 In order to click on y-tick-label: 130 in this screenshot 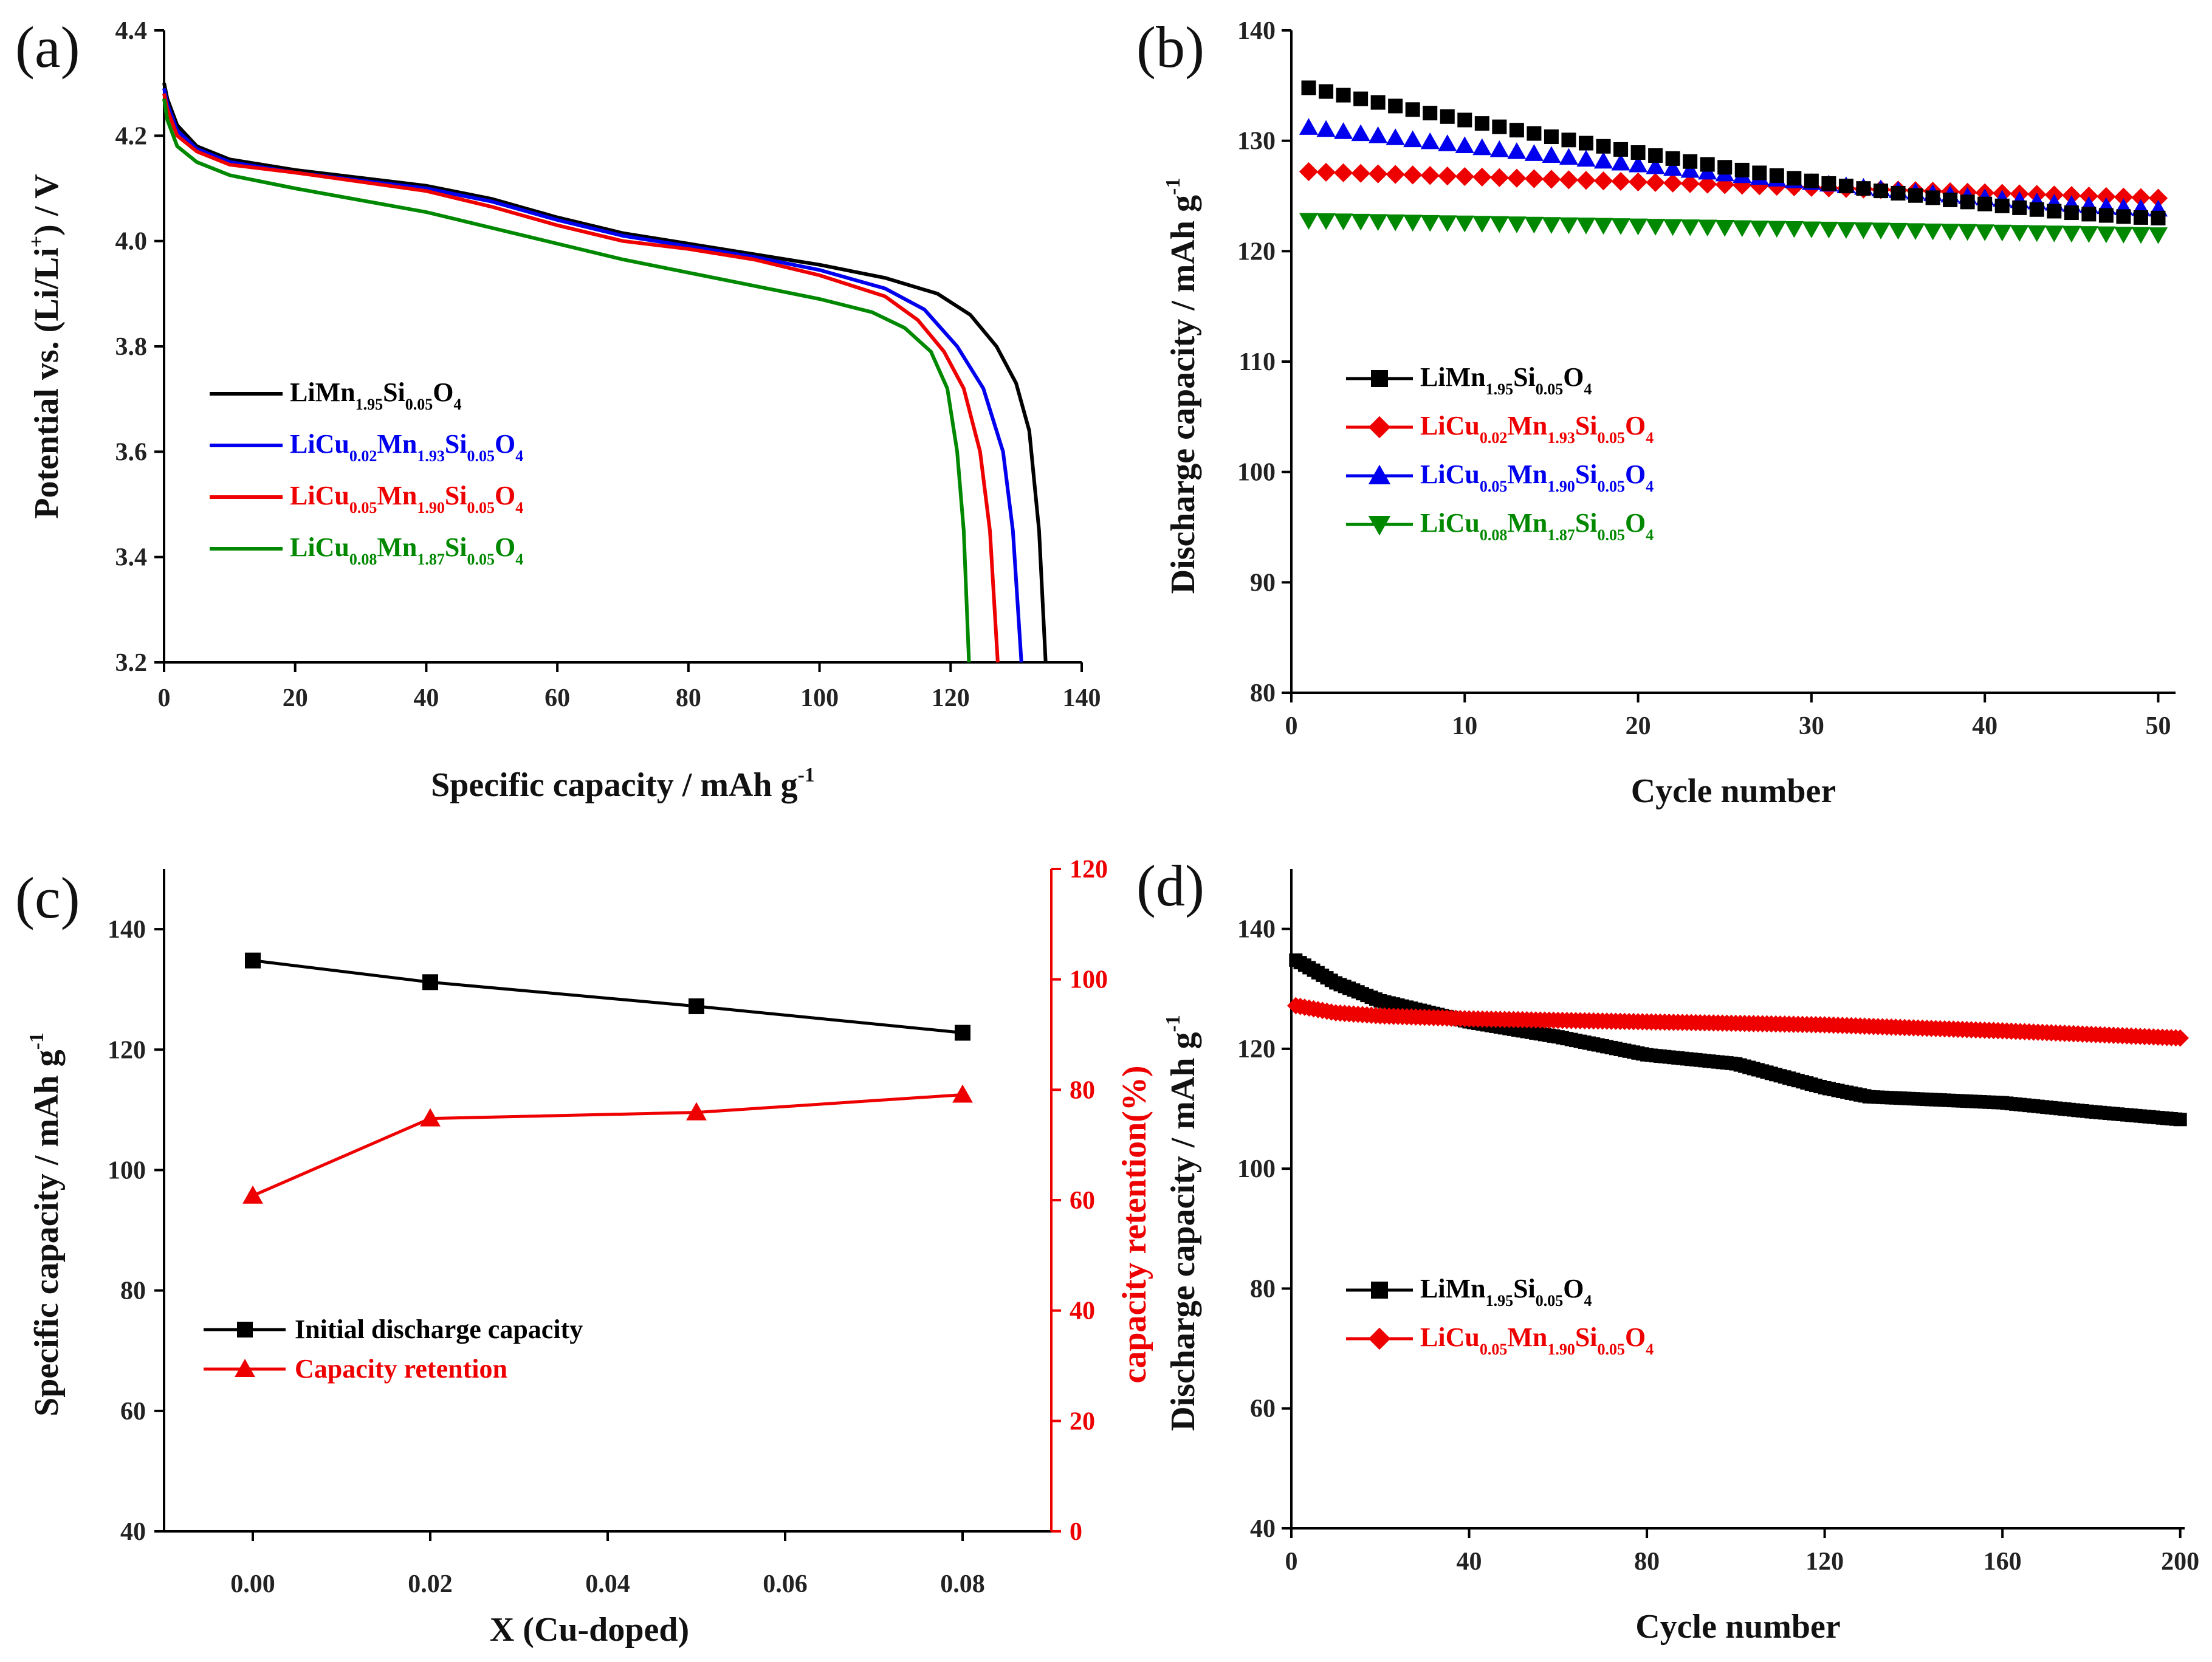, I will do `click(1256, 142)`.